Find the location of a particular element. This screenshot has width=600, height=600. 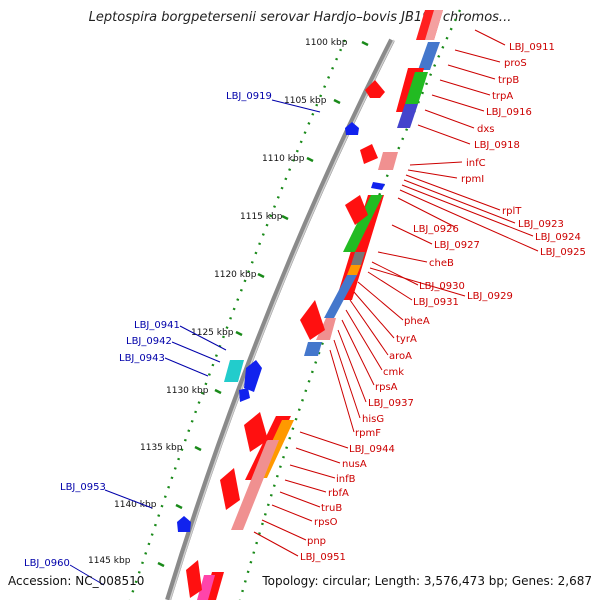

gene-label: rpsA is located at coordinates (386, 387).